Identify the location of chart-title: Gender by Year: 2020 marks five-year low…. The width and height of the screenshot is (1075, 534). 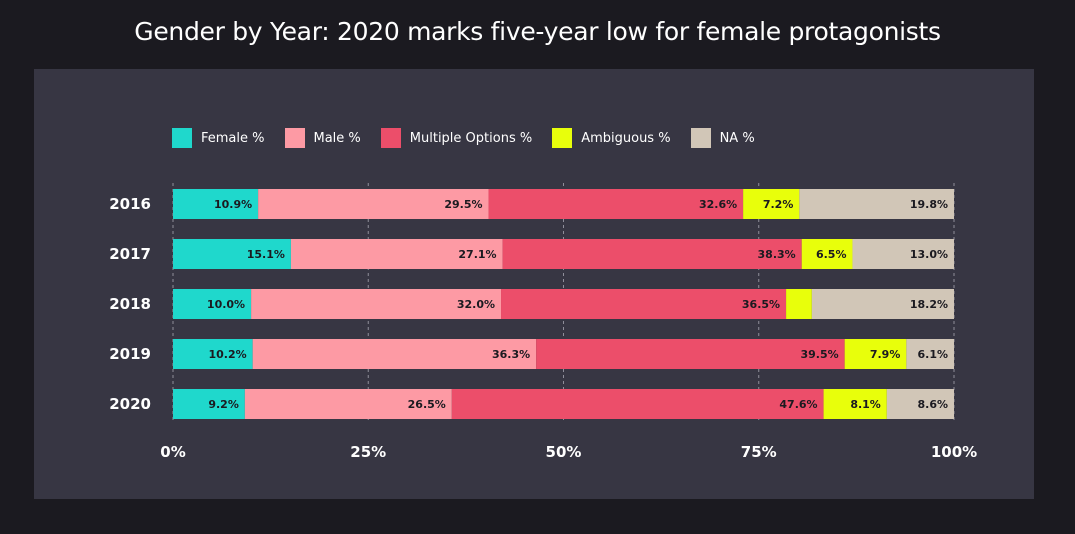
(537, 31).